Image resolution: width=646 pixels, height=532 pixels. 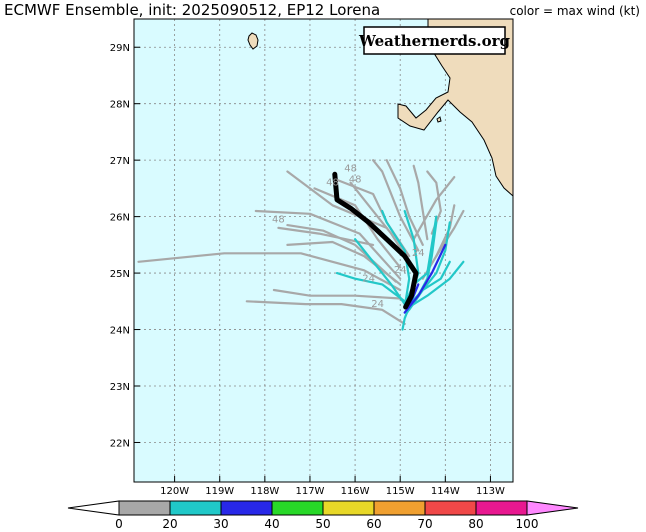 I want to click on colorbar-label: 40, so click(x=271, y=524).